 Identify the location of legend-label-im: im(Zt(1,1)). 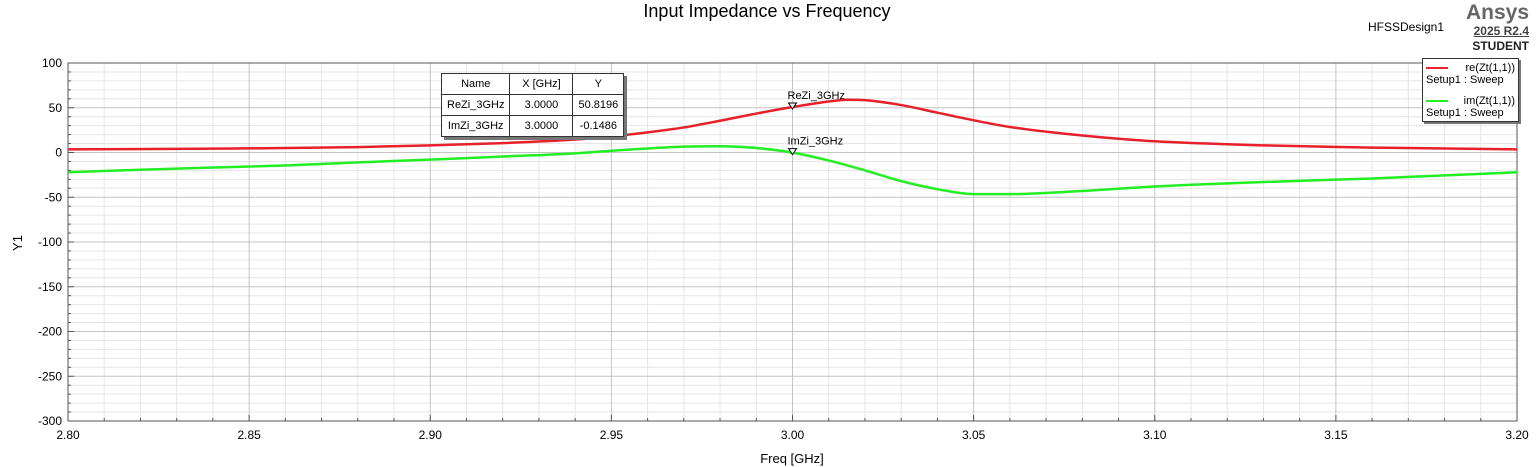
(1489, 101).